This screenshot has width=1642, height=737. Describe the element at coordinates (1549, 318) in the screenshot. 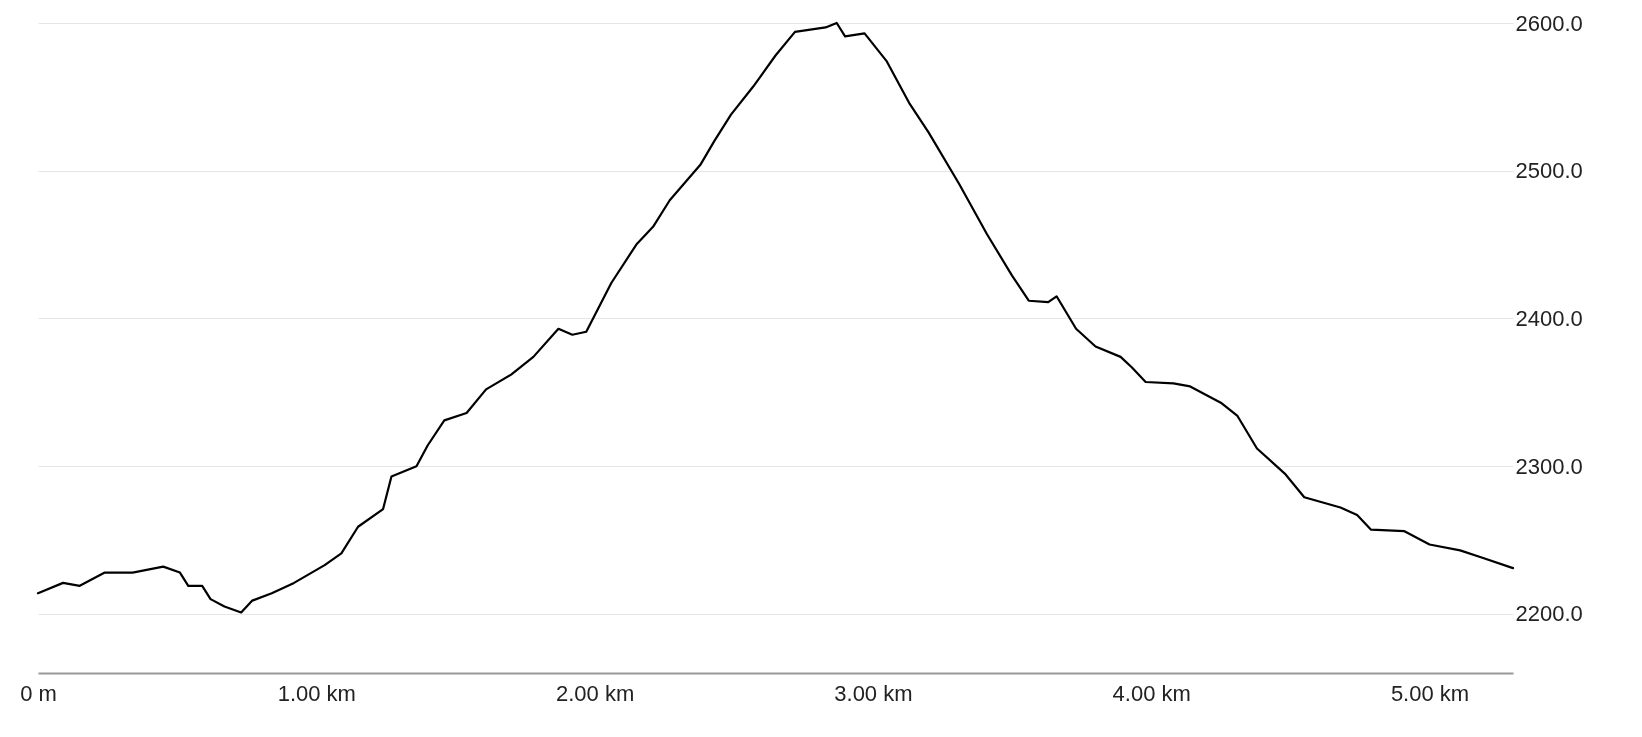

I see `y-tick-label: 2400.0` at that location.